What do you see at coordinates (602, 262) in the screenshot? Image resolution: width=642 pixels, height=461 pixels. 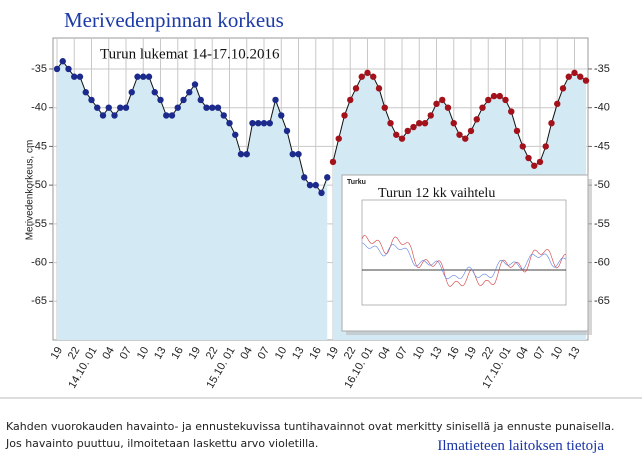 I see `y-tick-label-right: -60` at bounding box center [602, 262].